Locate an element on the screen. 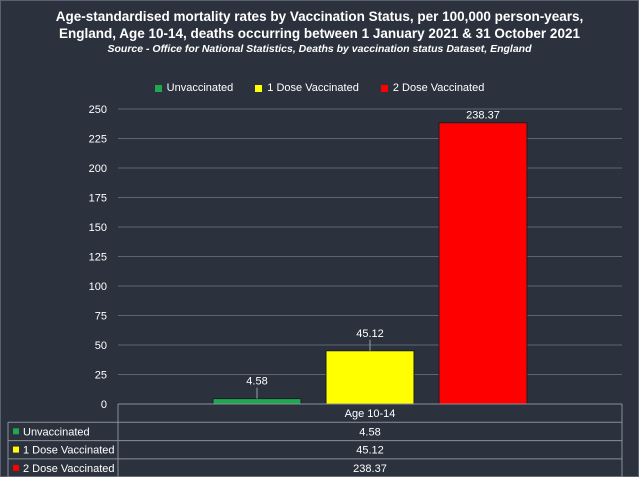 The image size is (639, 477). legend-label-unvaccinated: Unvaccinated is located at coordinates (200, 88).